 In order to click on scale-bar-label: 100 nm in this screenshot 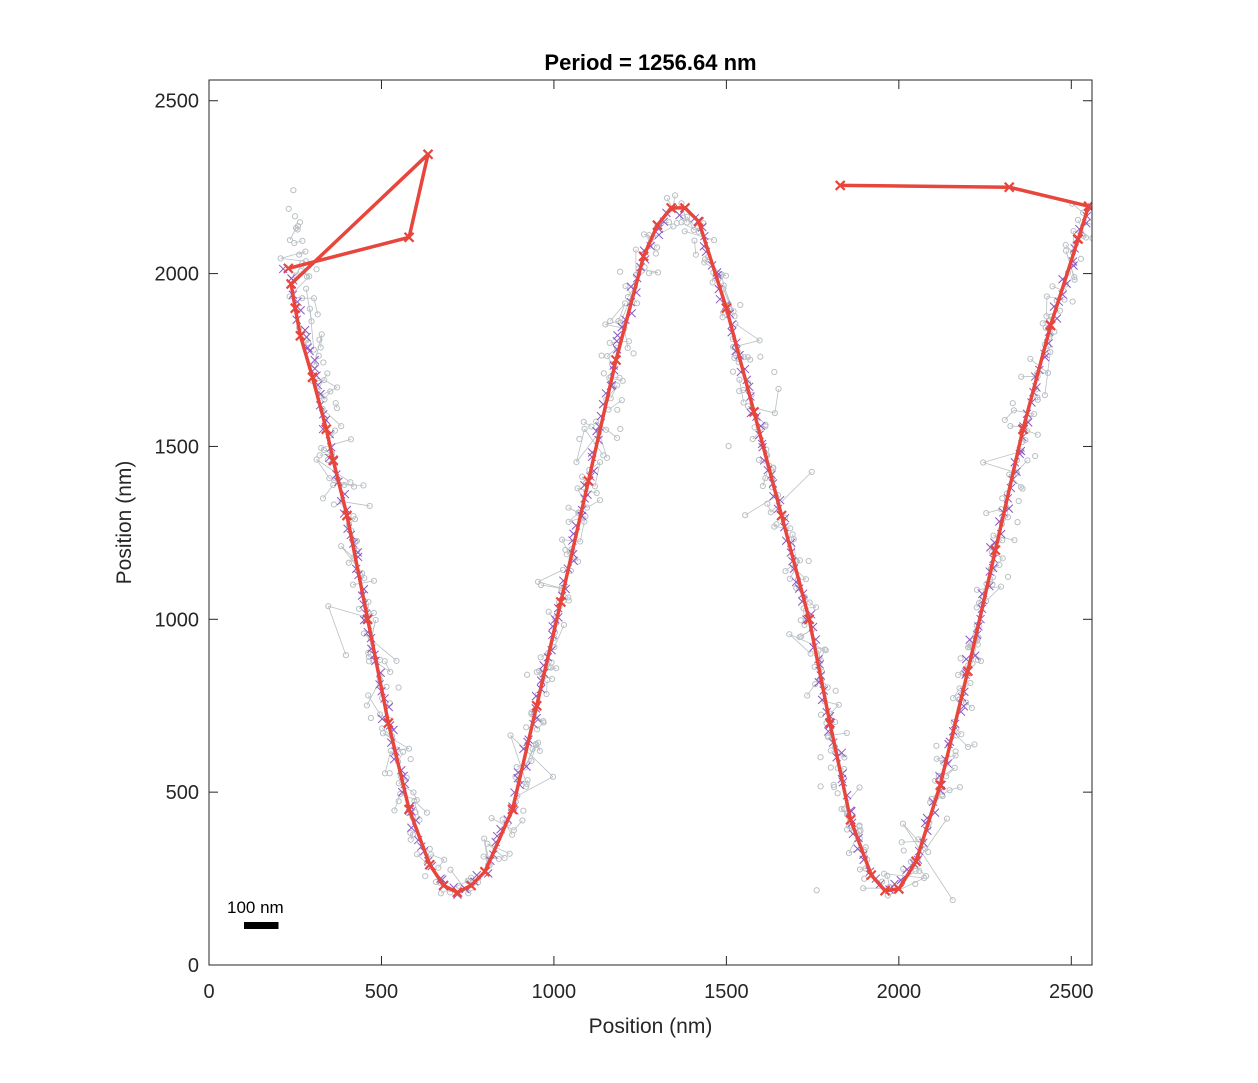, I will do `click(255, 907)`.